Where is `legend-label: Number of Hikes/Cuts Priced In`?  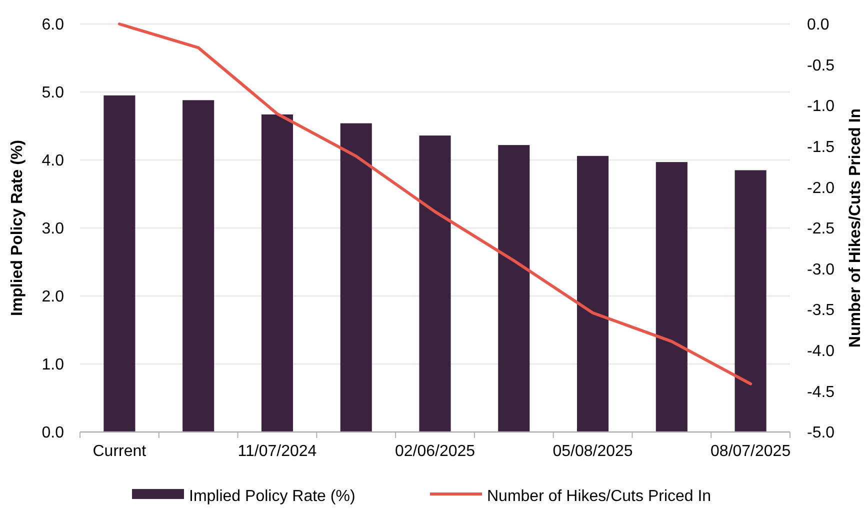
legend-label: Number of Hikes/Cuts Priced In is located at coordinates (599, 496).